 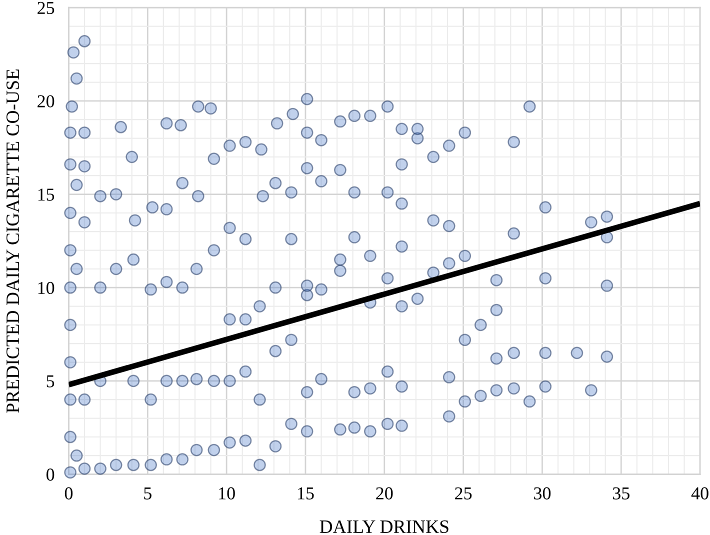 What do you see at coordinates (227, 493) in the screenshot?
I see `x-tick-label: 10` at bounding box center [227, 493].